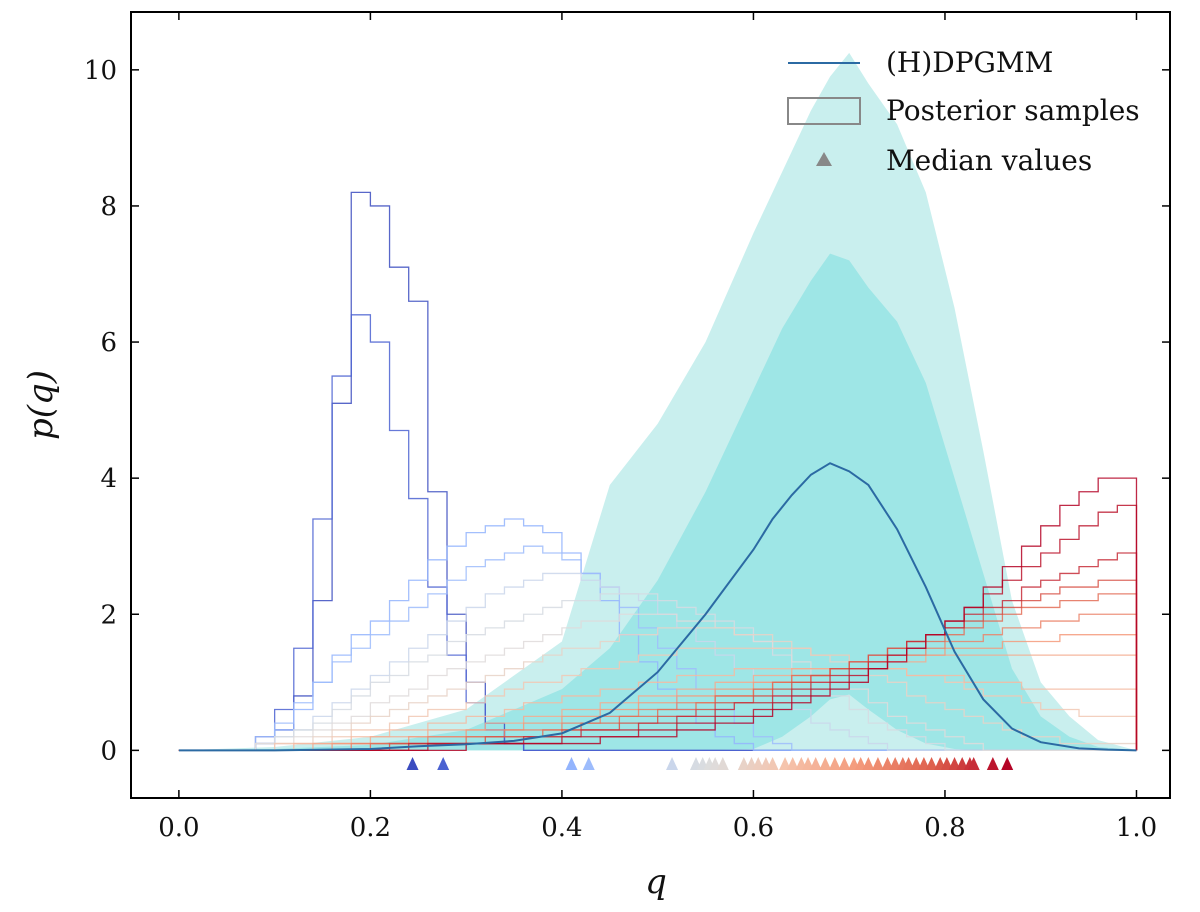 The height and width of the screenshot is (912, 1200). I want to click on y-tick-label-0: 0, so click(108, 751).